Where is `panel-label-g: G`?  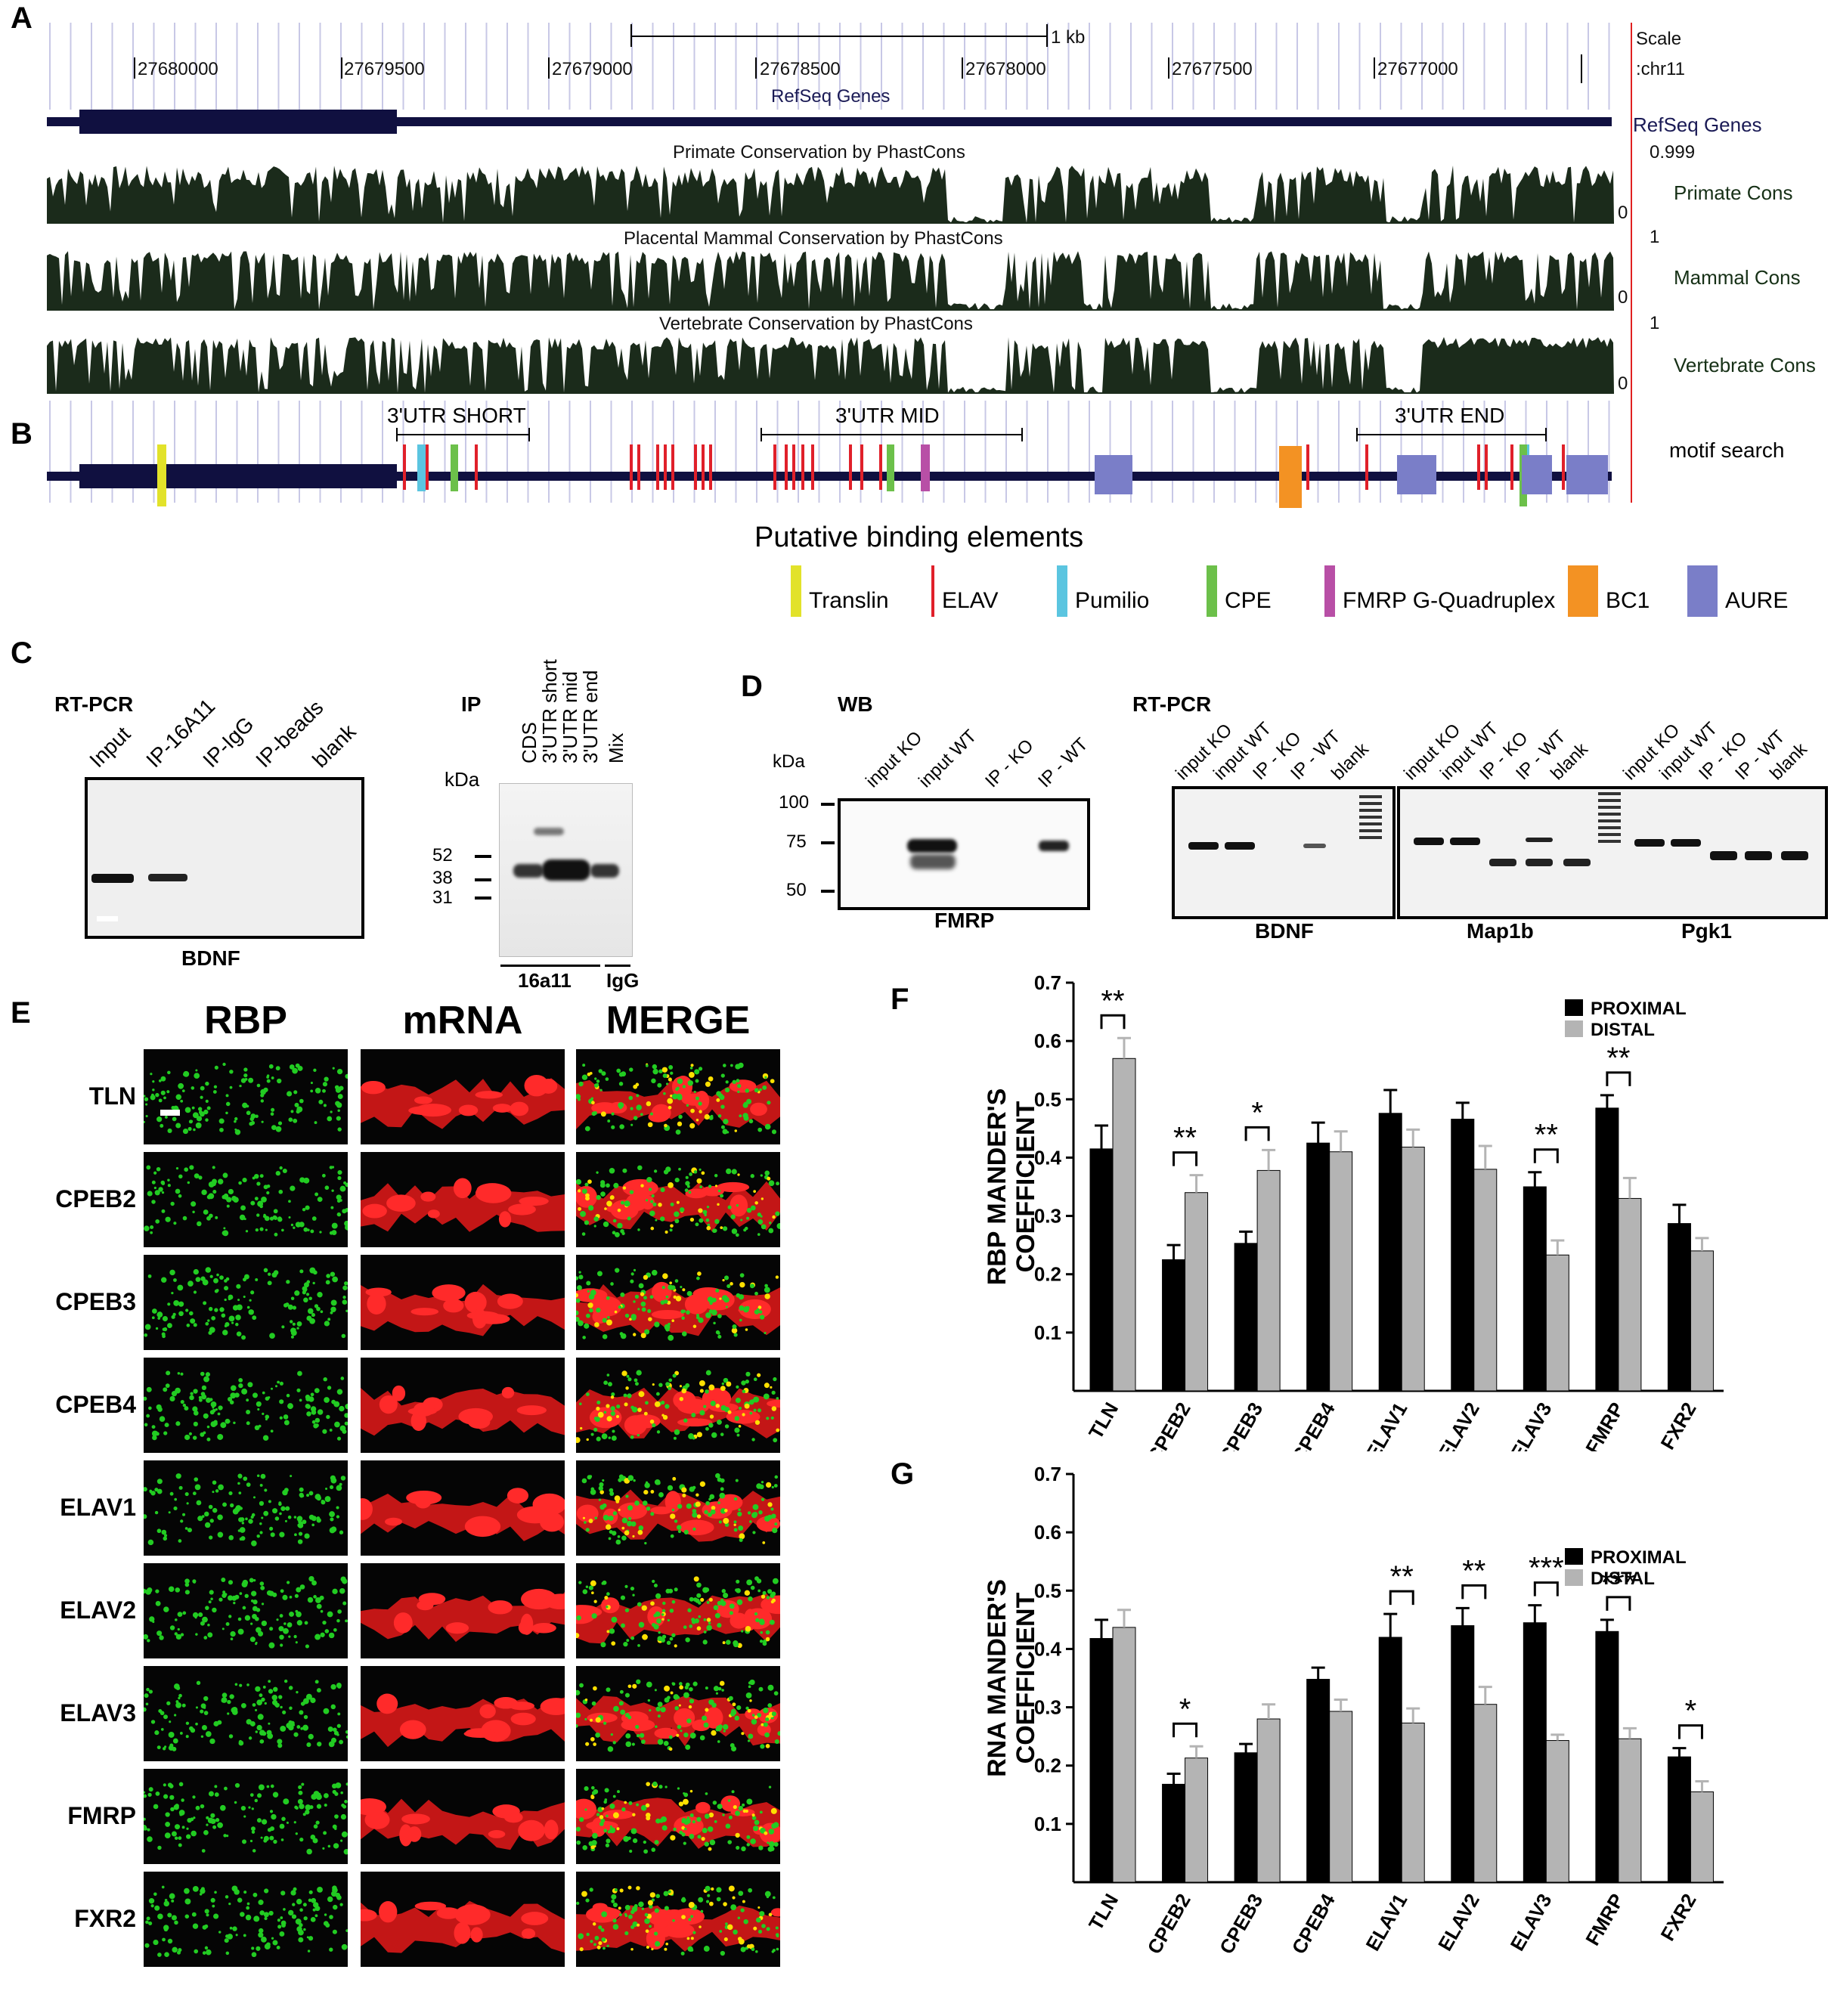 panel-label-g: G is located at coordinates (903, 1474).